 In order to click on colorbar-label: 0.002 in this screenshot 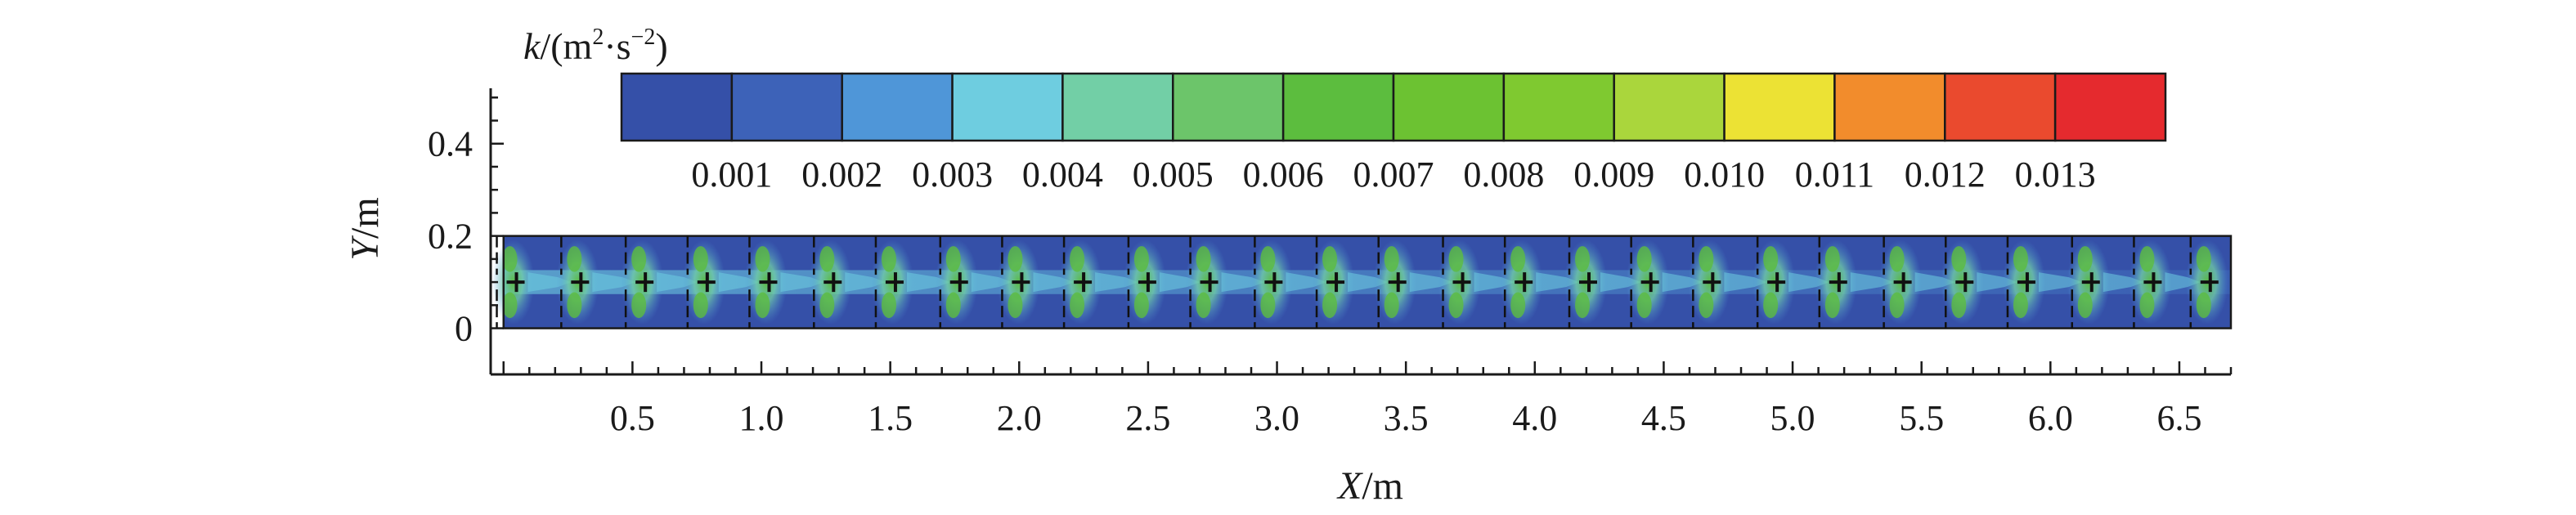, I will do `click(841, 174)`.